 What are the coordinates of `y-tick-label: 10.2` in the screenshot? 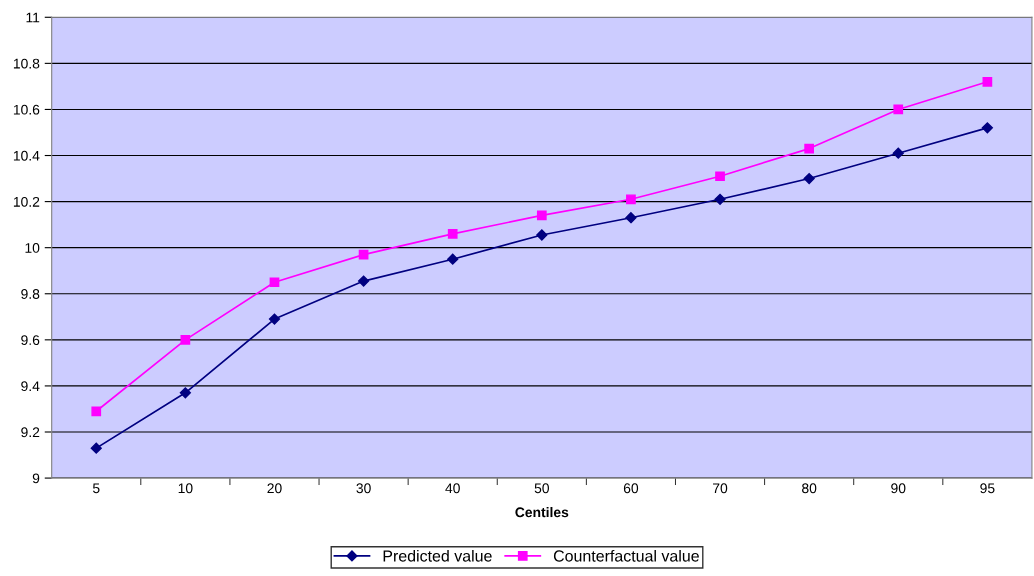 It's located at (26, 201).